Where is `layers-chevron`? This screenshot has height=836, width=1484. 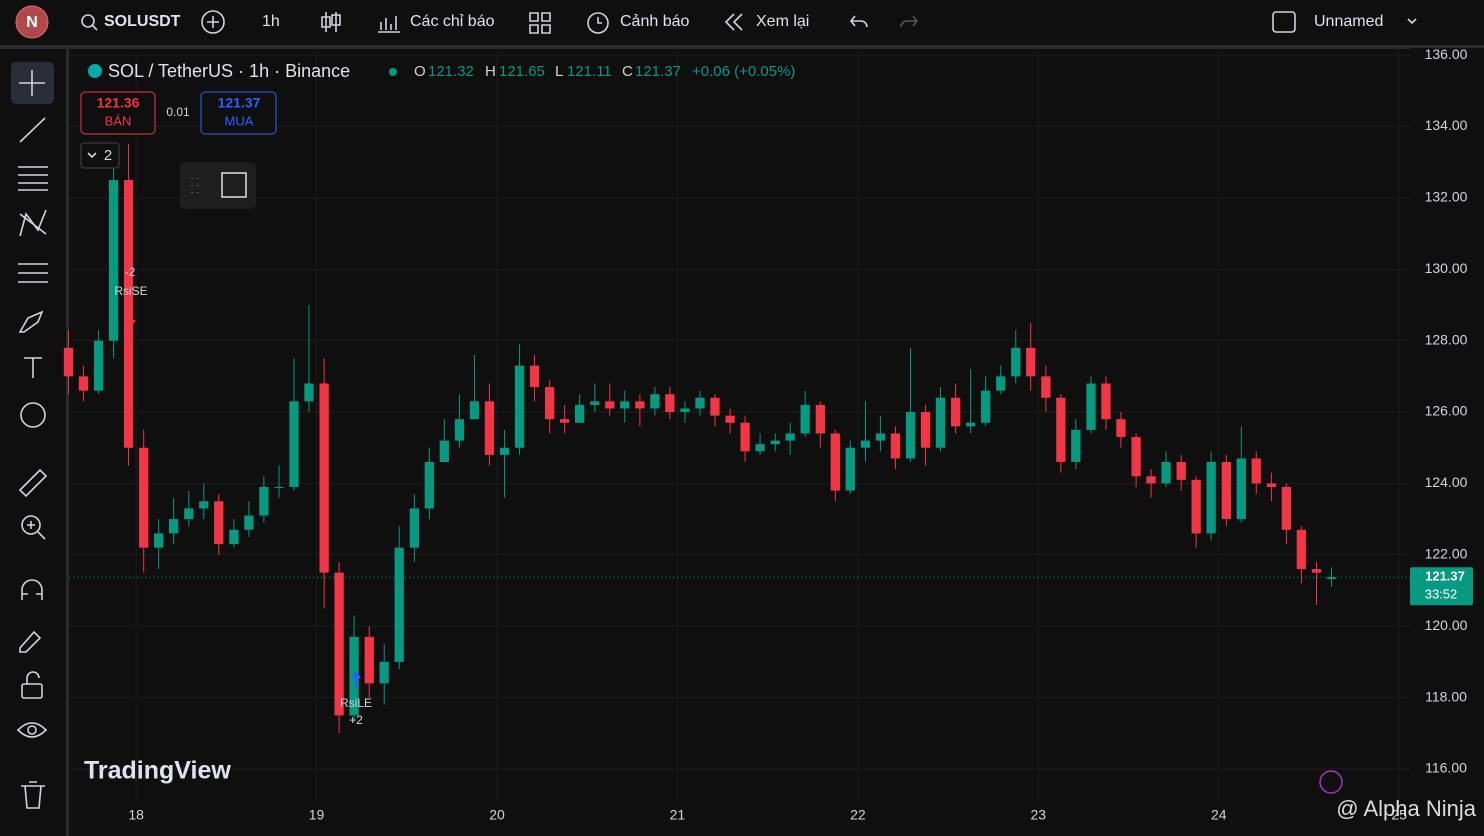 layers-chevron is located at coordinates (92, 155).